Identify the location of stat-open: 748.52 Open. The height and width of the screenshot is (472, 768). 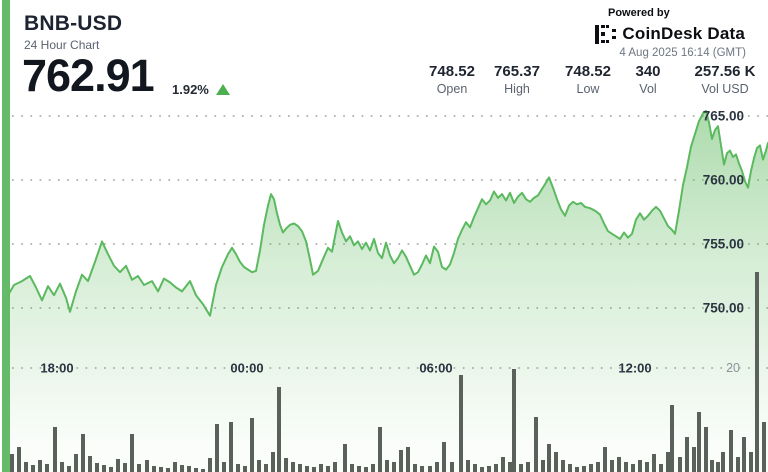
(452, 80).